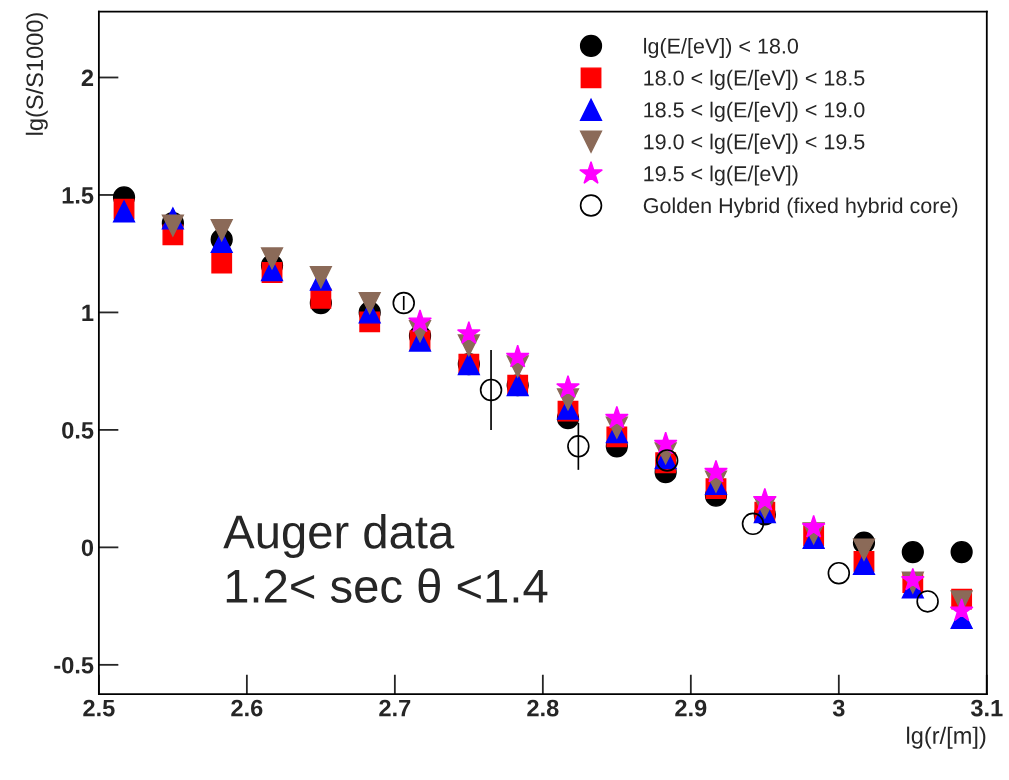 This screenshot has width=1009, height=780. What do you see at coordinates (754, 79) in the screenshot?
I see `legend-label: 18.0 < lg(E/[eV]) < 18.5` at bounding box center [754, 79].